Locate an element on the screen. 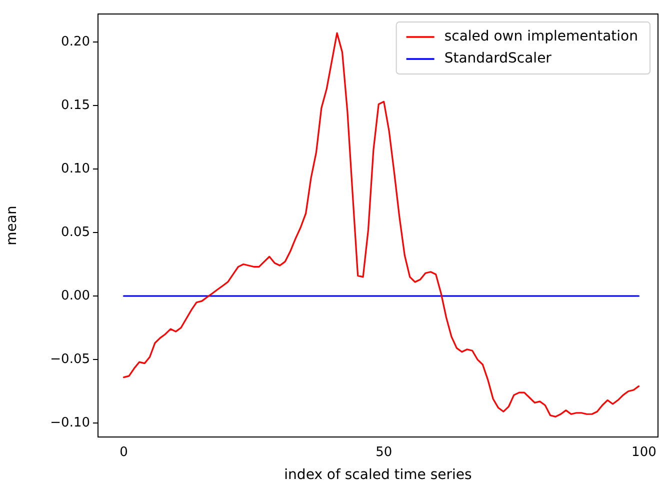  y-tick-label: −0.10 is located at coordinates (70, 422).